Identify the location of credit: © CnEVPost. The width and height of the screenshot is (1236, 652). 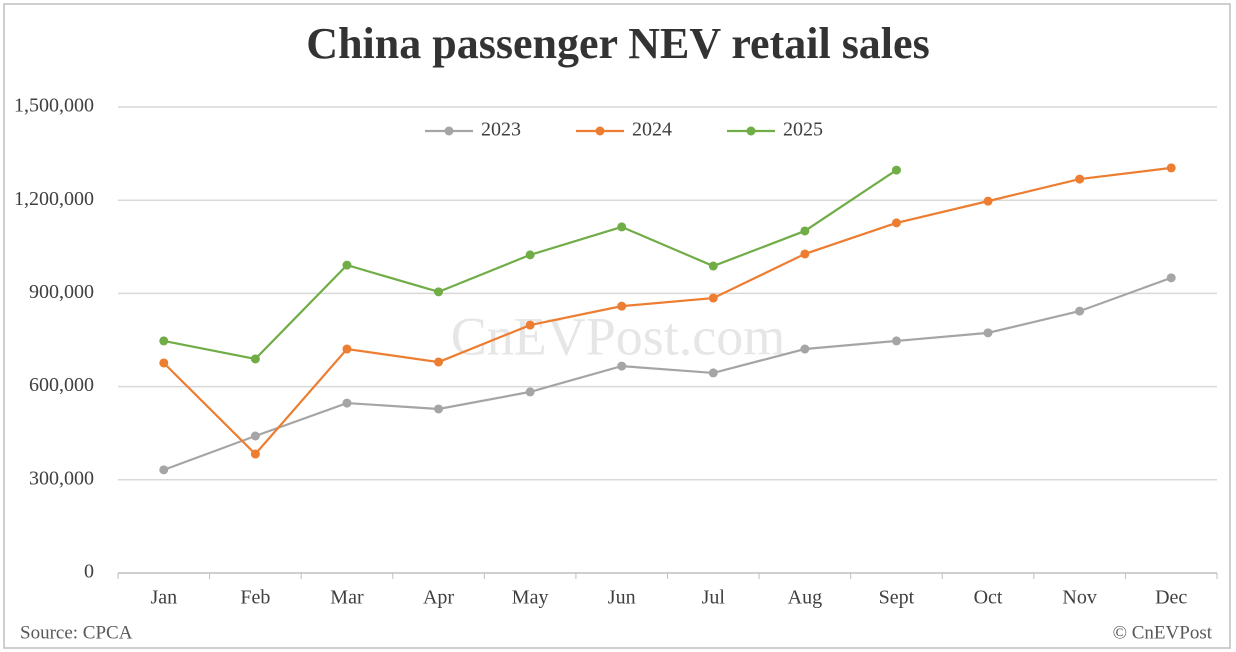
(1163, 632).